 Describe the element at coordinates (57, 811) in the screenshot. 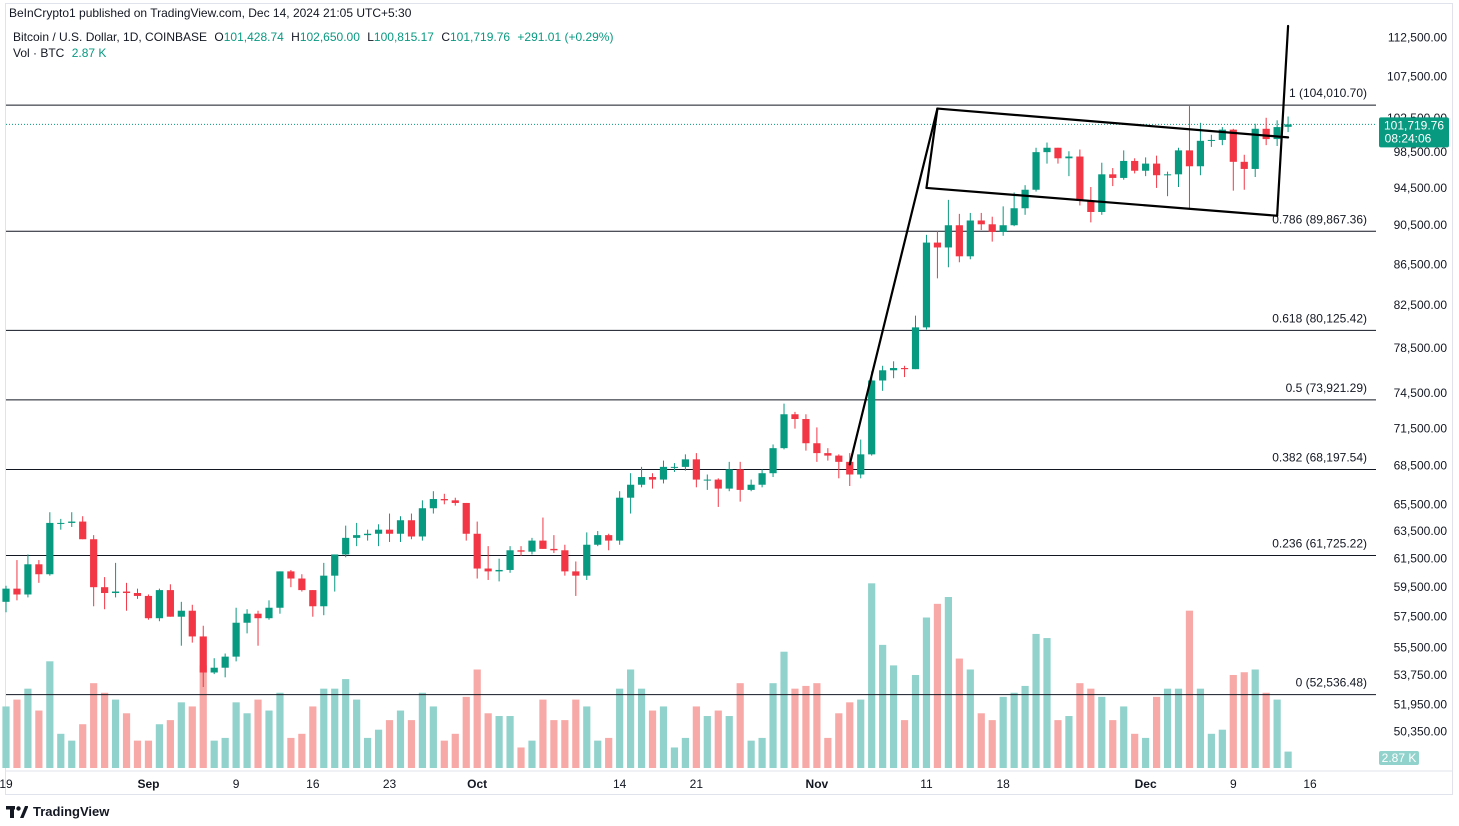

I see `tradingview-logo: TradingView` at that location.